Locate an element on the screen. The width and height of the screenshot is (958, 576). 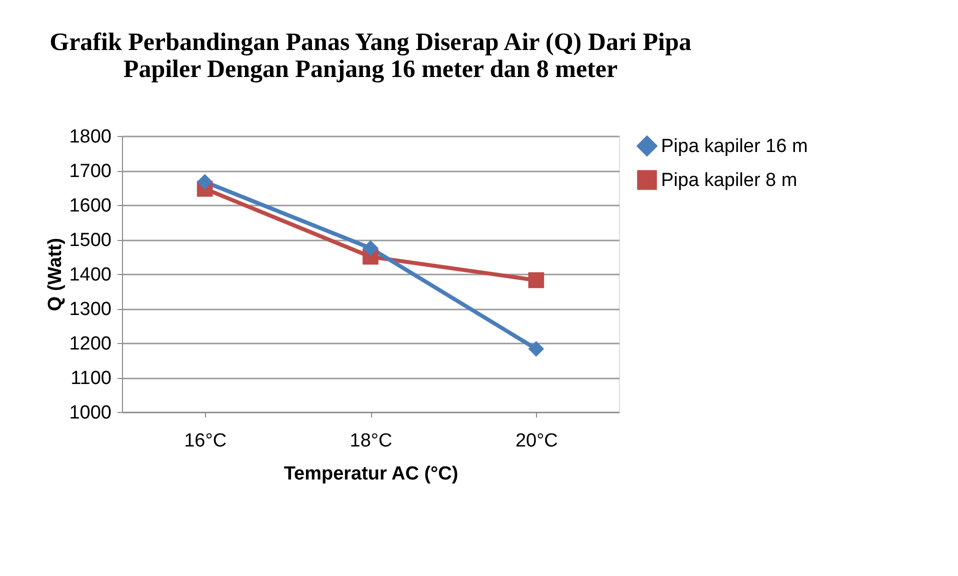
y-axis-title: Q (Watt) is located at coordinates (55, 275).